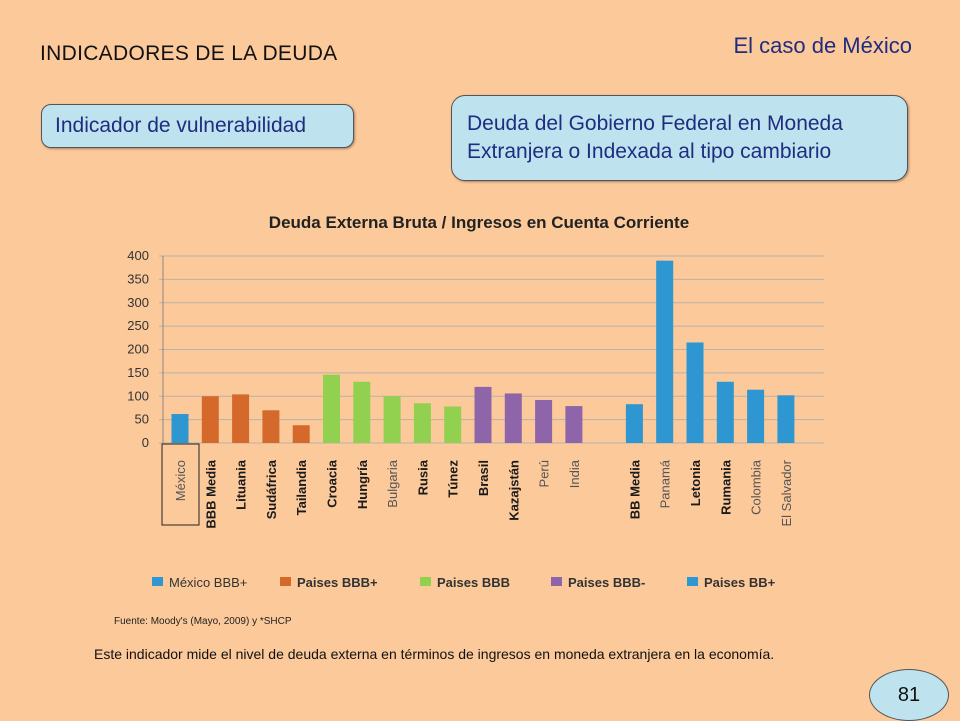  Describe the element at coordinates (189, 53) in the screenshot. I see `page-title: INDICADORES DE LA DEUDA` at that location.